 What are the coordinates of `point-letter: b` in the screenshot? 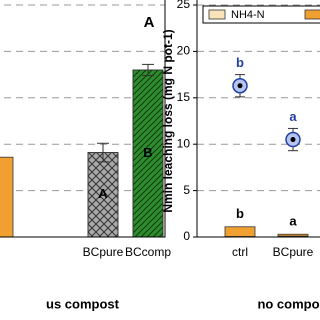 It's located at (240, 62).